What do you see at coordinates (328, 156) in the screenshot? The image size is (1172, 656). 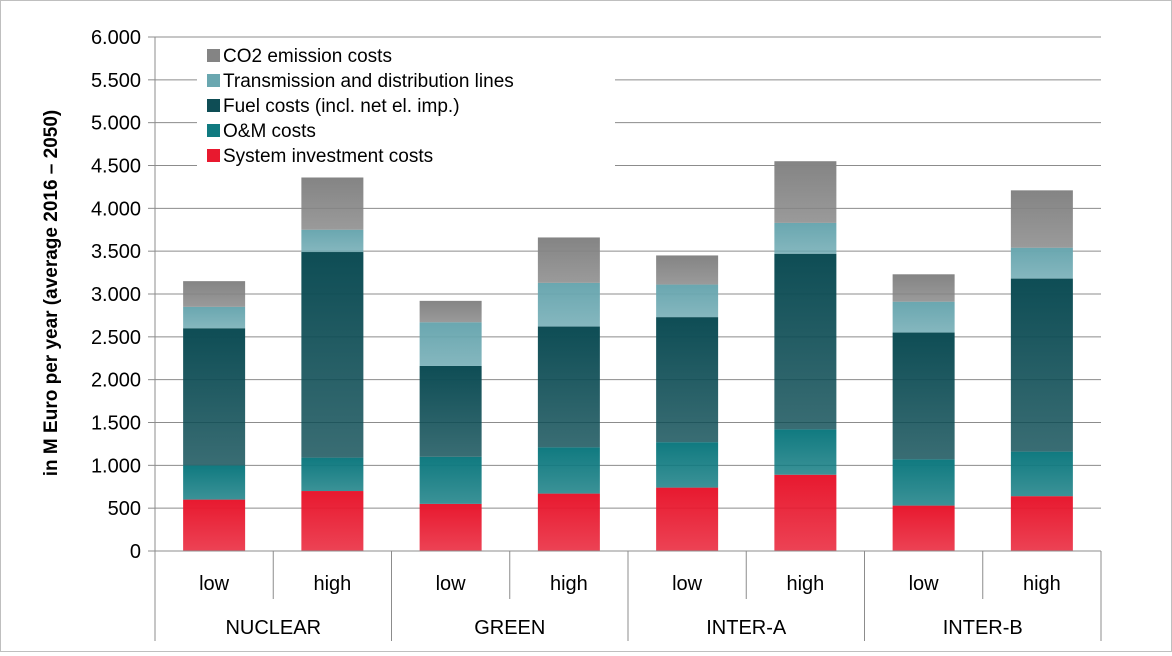 I see `legend-label: System investment costs` at bounding box center [328, 156].